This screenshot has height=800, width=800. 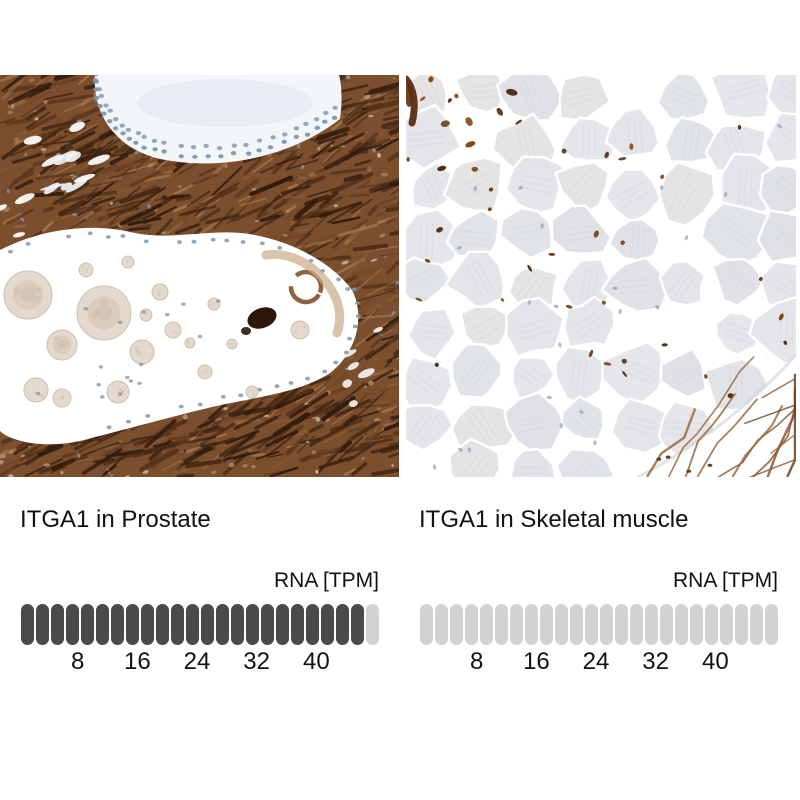 I want to click on rna-unit-label-prostate: RNA [TPM], so click(x=326, y=580).